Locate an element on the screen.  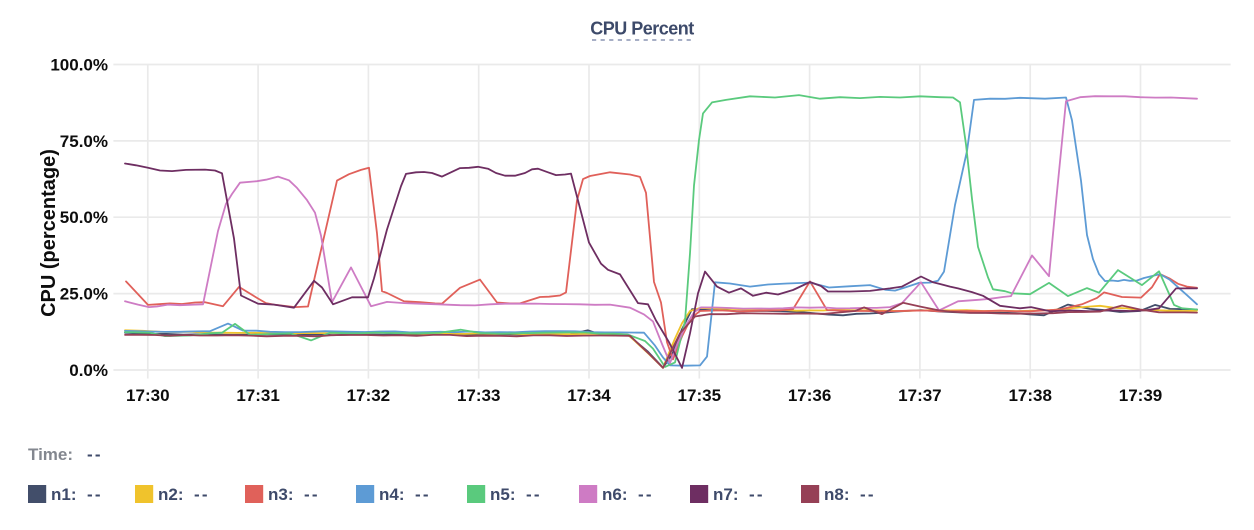
svg-text: n6: is located at coordinates (615, 494).